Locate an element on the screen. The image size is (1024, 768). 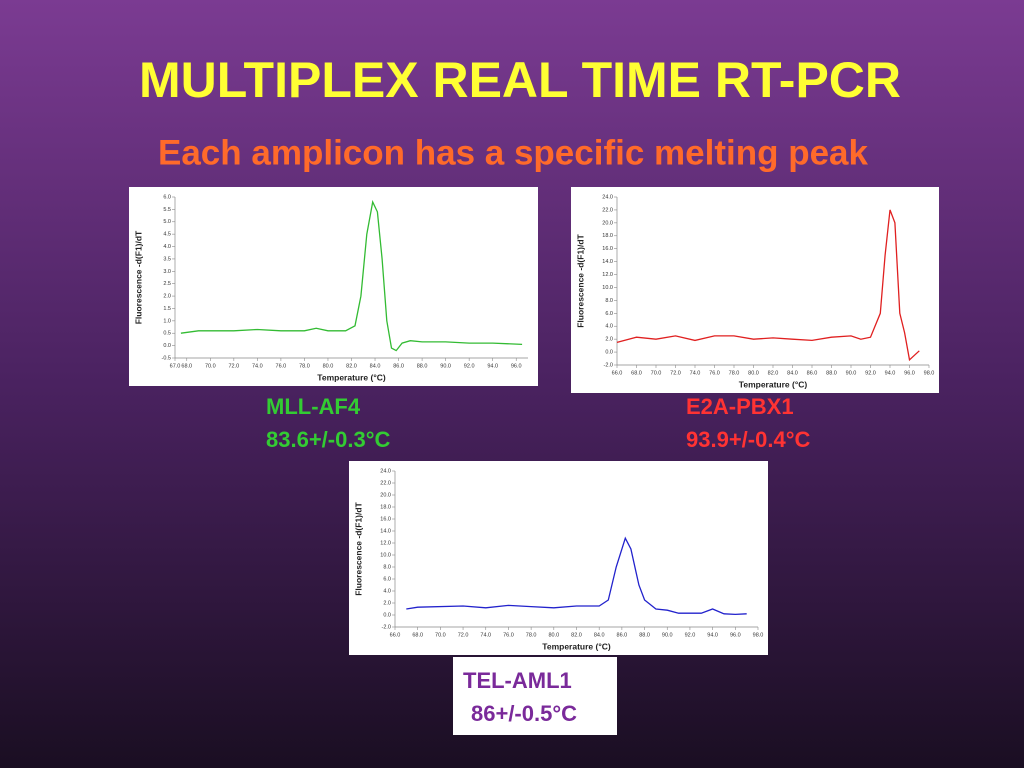
y-tick-label: 5.0 is located at coordinates (167, 222).